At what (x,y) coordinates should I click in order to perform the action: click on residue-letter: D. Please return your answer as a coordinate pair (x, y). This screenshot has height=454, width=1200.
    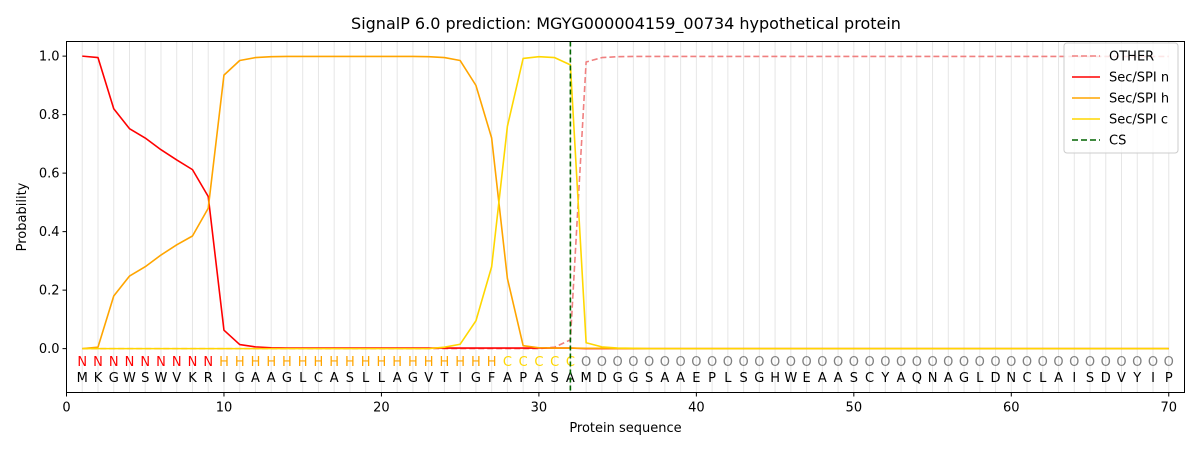
    Looking at the image, I should click on (1106, 378).